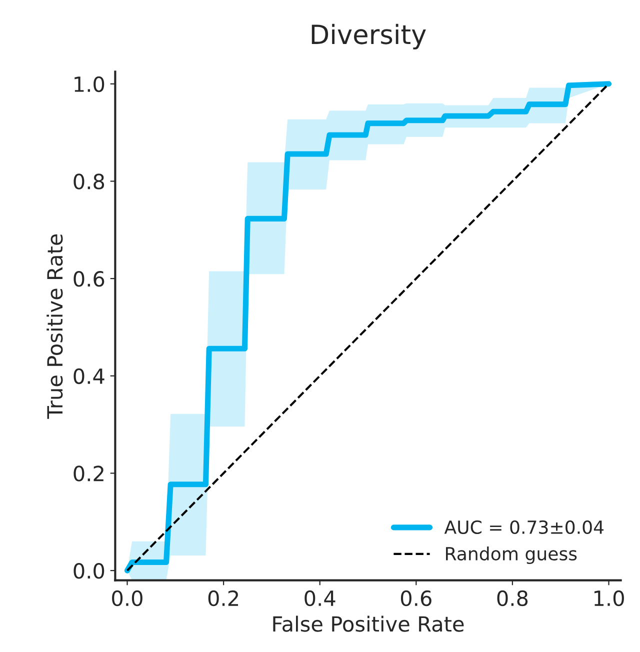  I want to click on x-tick-label: 0.6, so click(416, 598).